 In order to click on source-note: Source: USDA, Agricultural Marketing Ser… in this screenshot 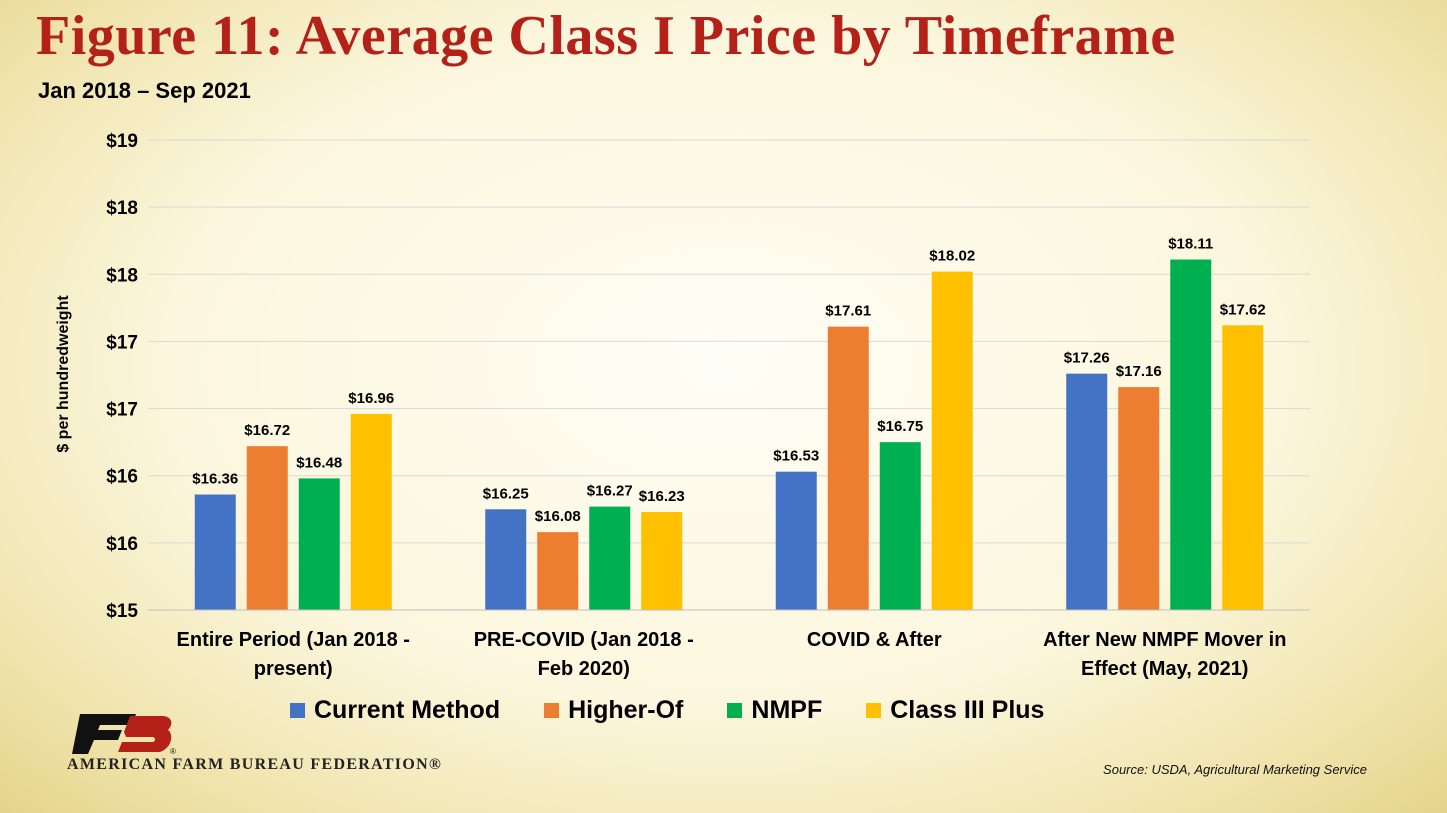, I will do `click(1235, 769)`.